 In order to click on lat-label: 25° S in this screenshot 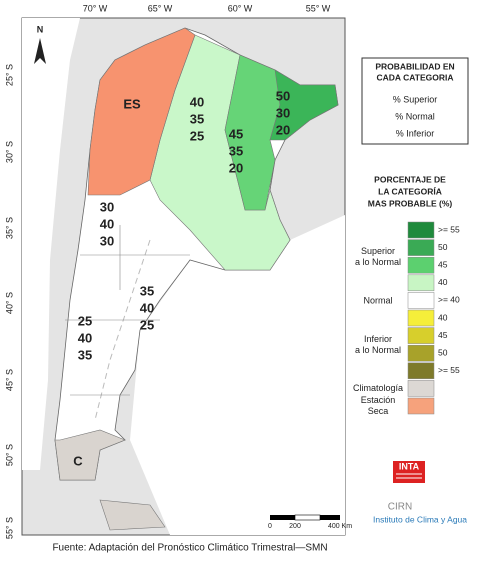, I will do `click(9, 75)`.